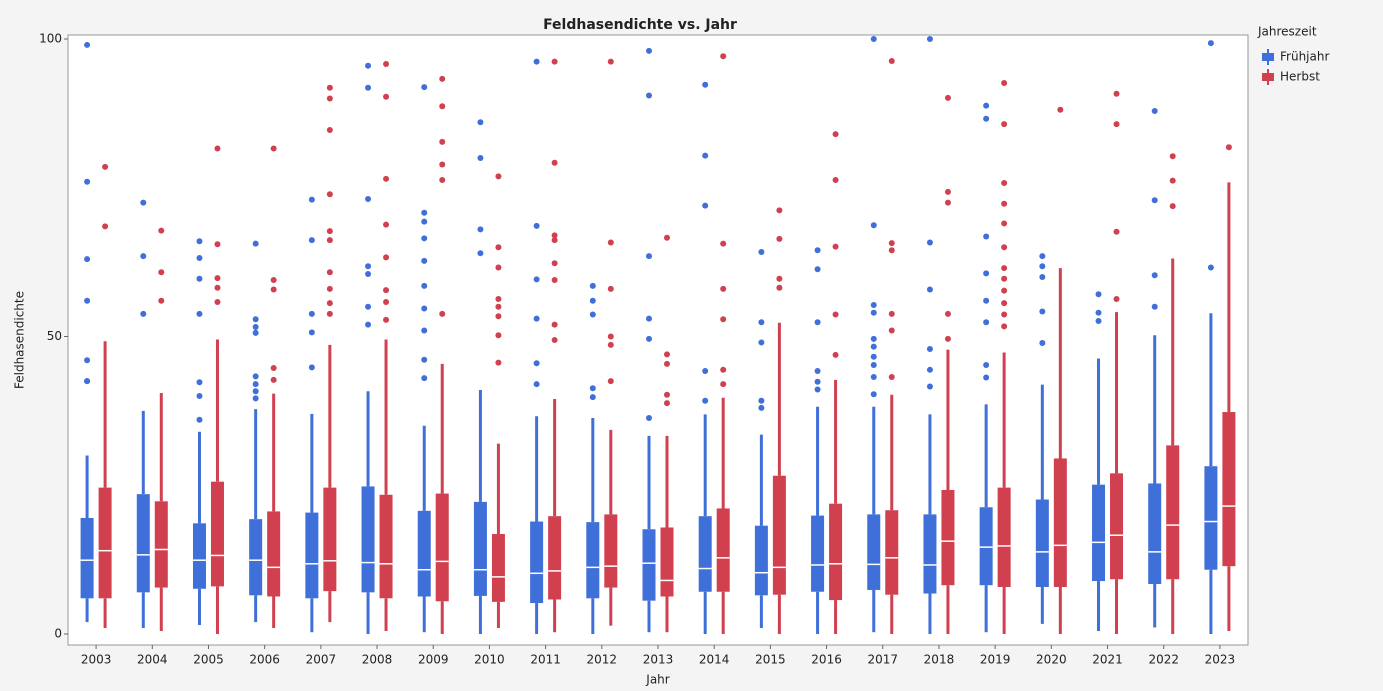 The width and height of the screenshot is (1383, 691). Describe the element at coordinates (1163, 660) in the screenshot. I see `x-tick-label: 2022` at that location.